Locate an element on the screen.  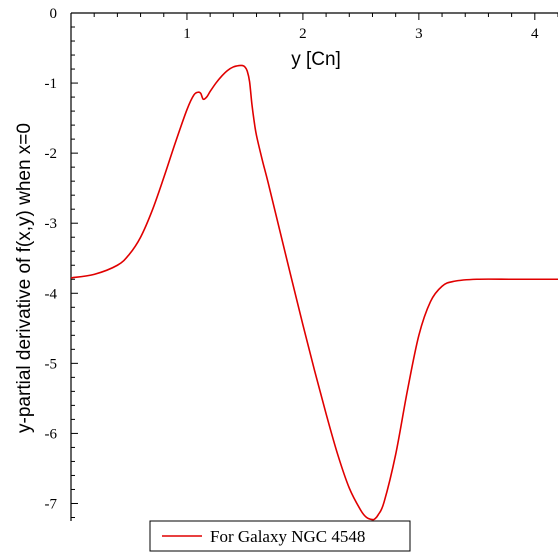
y-tick-label: -1 is located at coordinates (51, 84).